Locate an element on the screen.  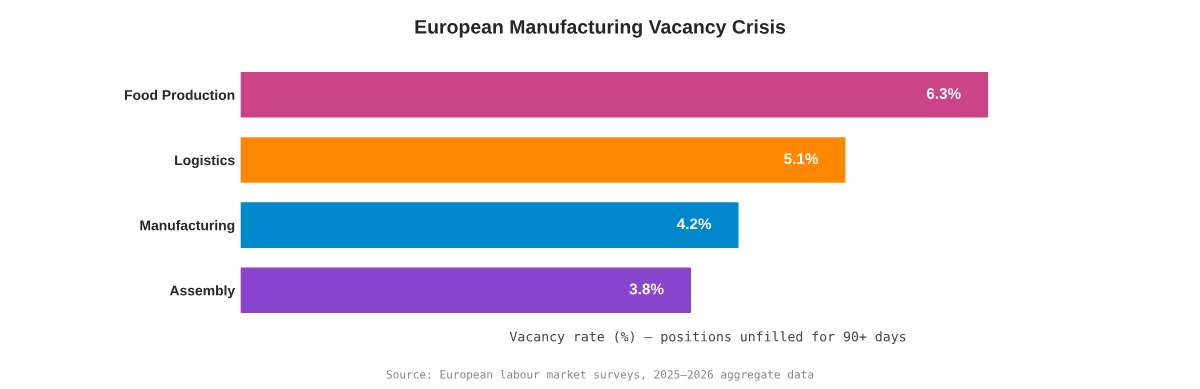
data-label: 3.8% is located at coordinates (646, 289).